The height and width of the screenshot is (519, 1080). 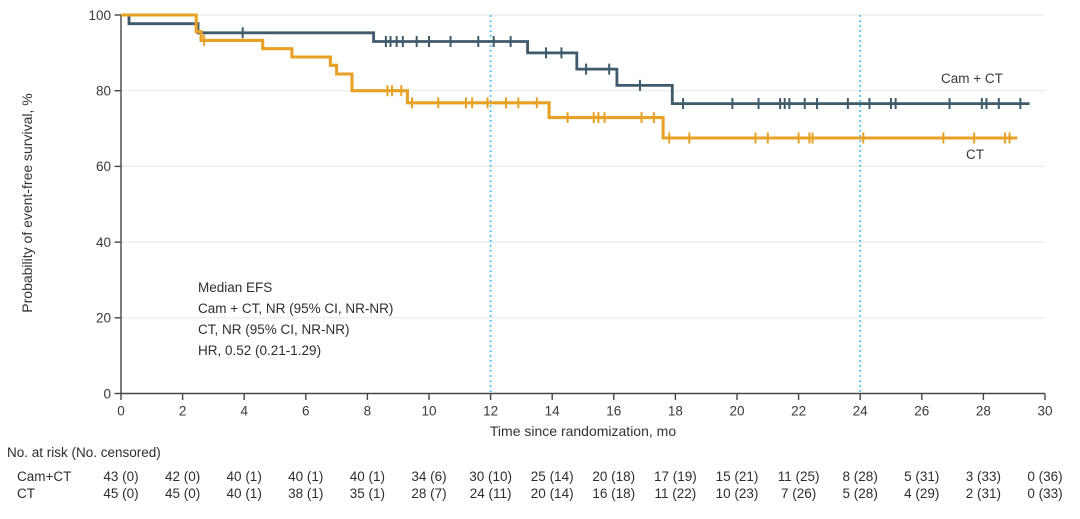 I want to click on risk-cell: 34 (6), so click(x=429, y=476).